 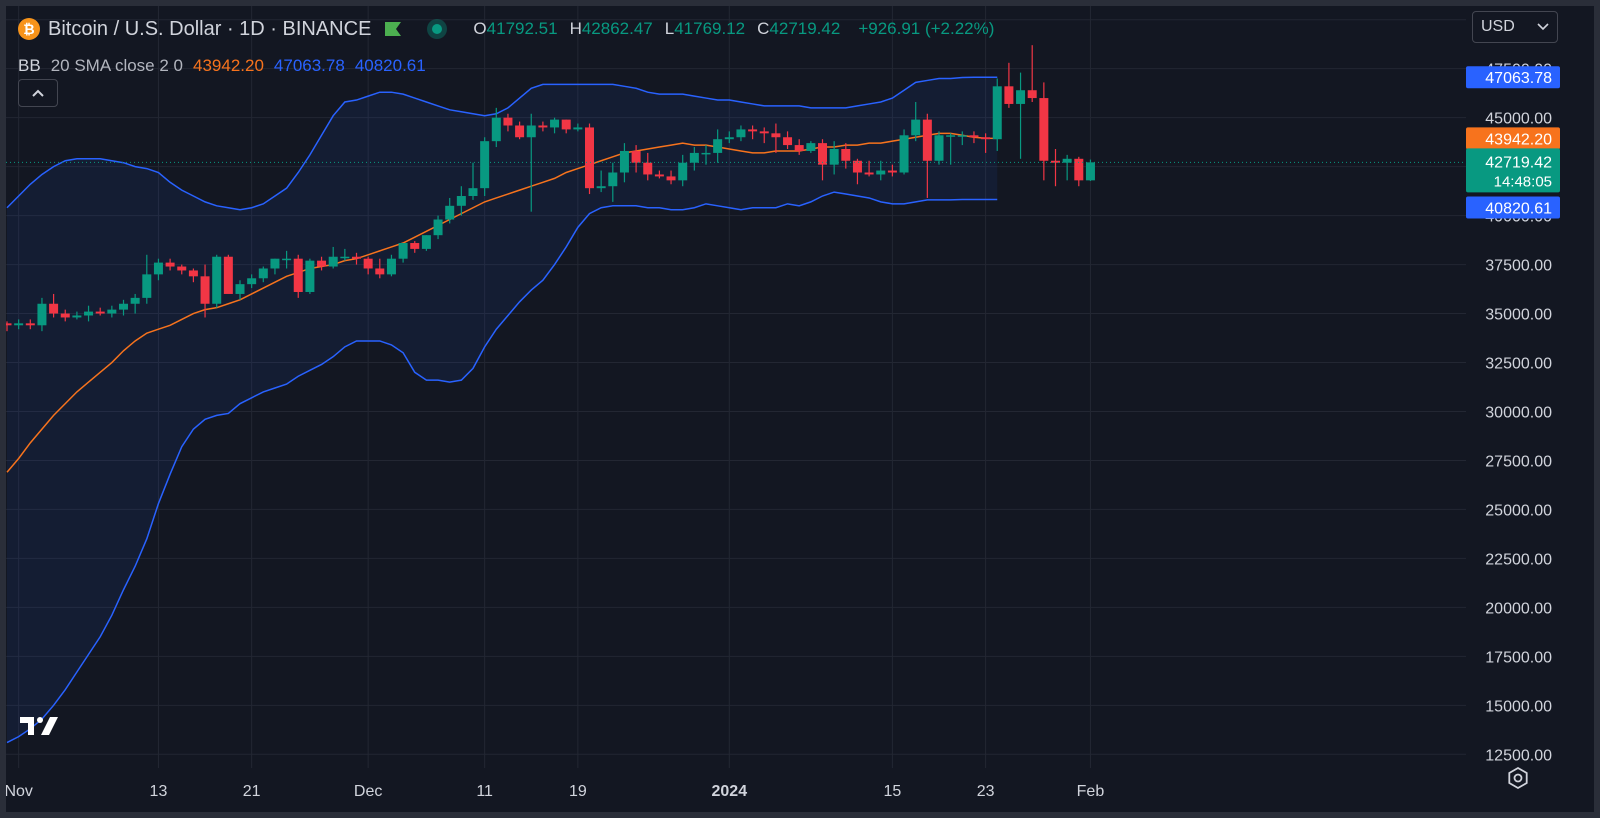 I want to click on upper-price-value: 47063.78, so click(x=1518, y=78).